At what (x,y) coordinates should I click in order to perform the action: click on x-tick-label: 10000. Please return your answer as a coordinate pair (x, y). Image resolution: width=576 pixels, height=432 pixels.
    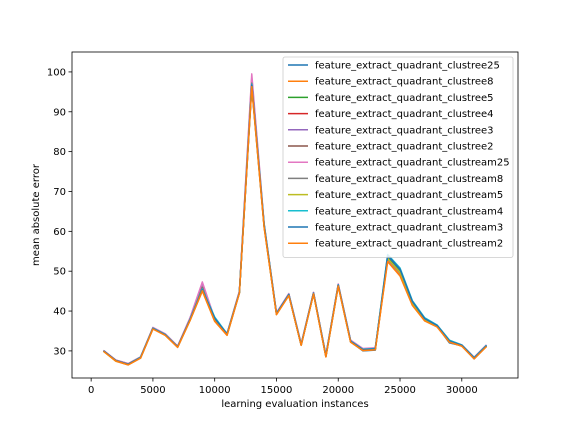
    Looking at the image, I should click on (215, 390).